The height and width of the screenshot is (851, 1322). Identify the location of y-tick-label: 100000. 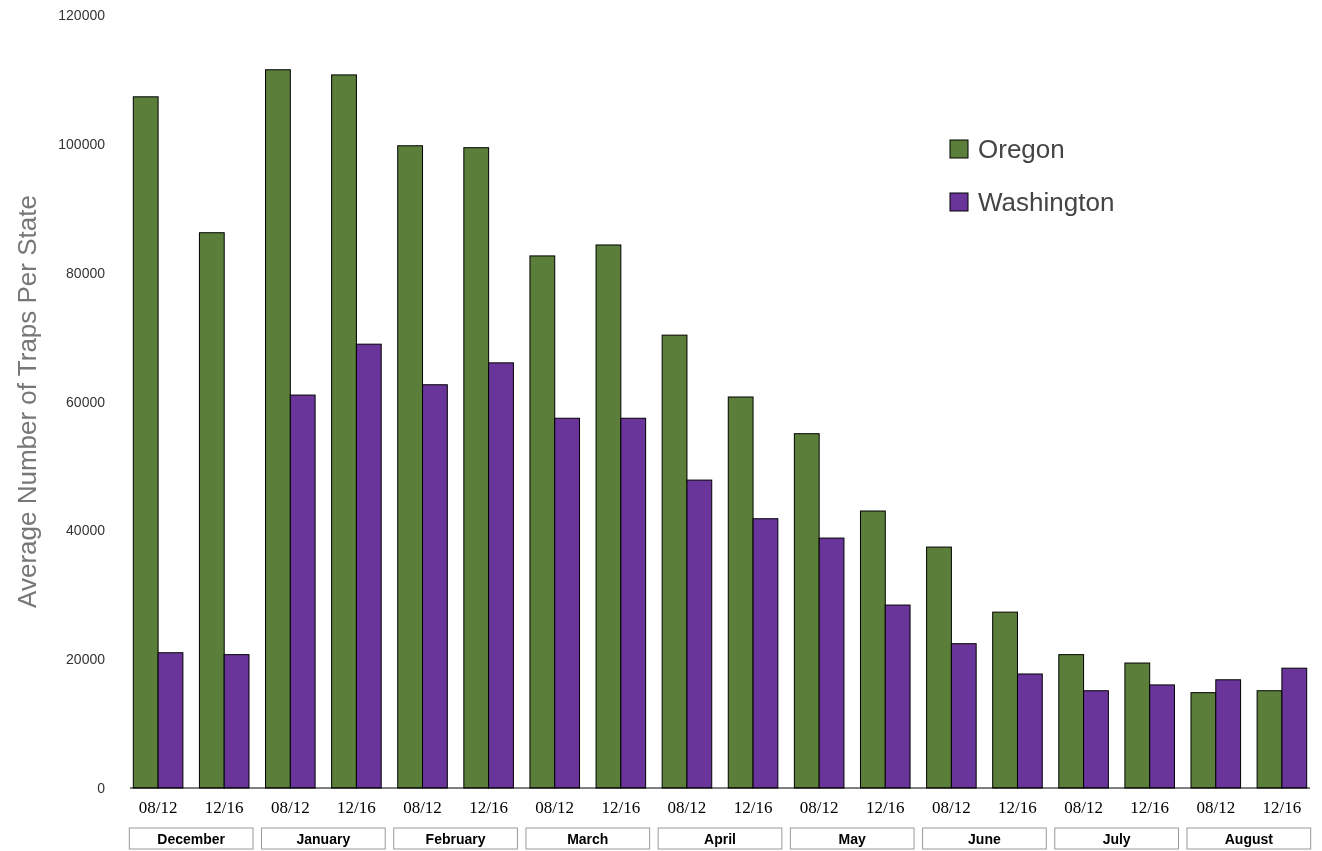
(82, 143).